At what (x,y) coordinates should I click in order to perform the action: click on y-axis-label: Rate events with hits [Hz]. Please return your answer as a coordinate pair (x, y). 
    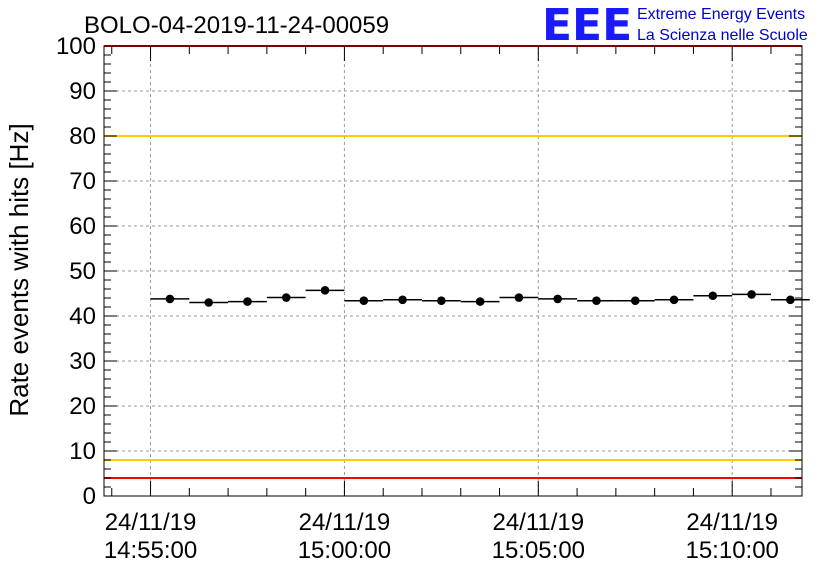
    Looking at the image, I should click on (19, 269).